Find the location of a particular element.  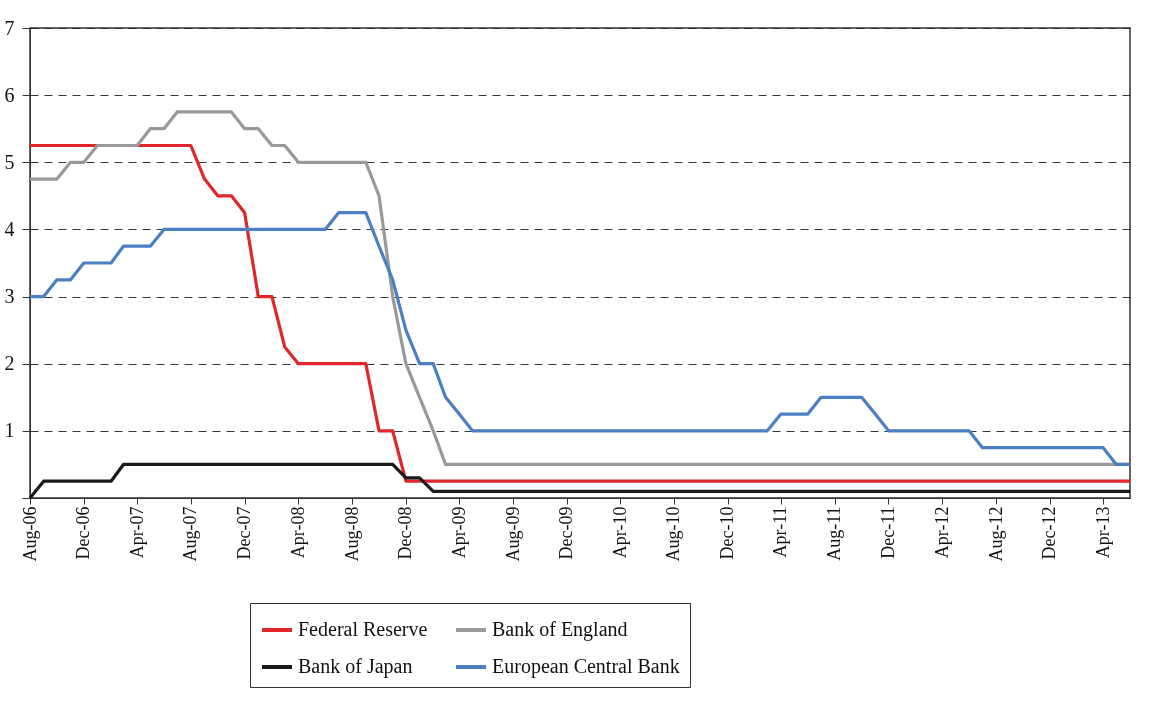

x-tick-label: Aug-08 is located at coordinates (351, 534).